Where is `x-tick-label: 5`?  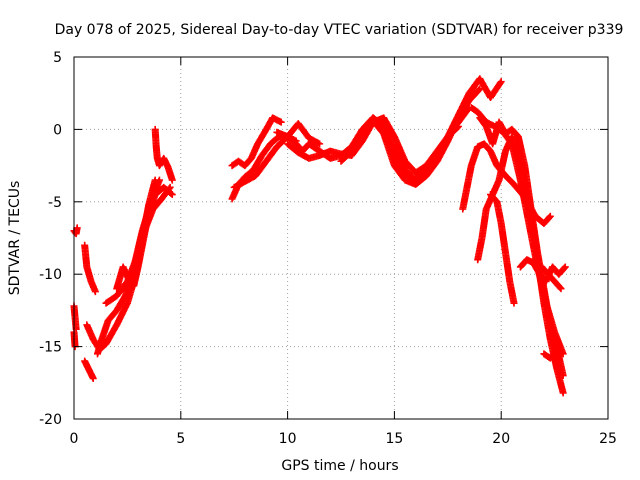 x-tick-label: 5 is located at coordinates (180, 439).